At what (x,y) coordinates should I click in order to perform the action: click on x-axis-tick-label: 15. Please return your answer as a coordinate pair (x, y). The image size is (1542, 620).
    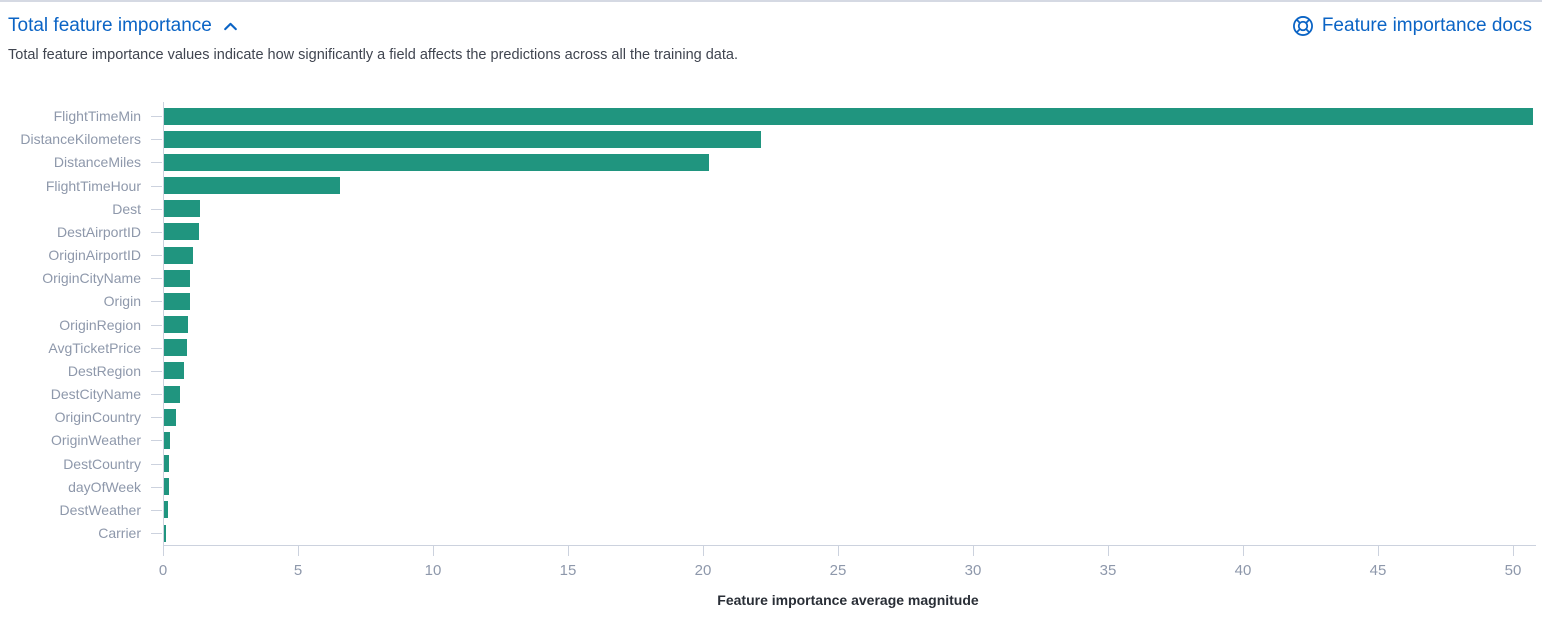
    Looking at the image, I should click on (568, 570).